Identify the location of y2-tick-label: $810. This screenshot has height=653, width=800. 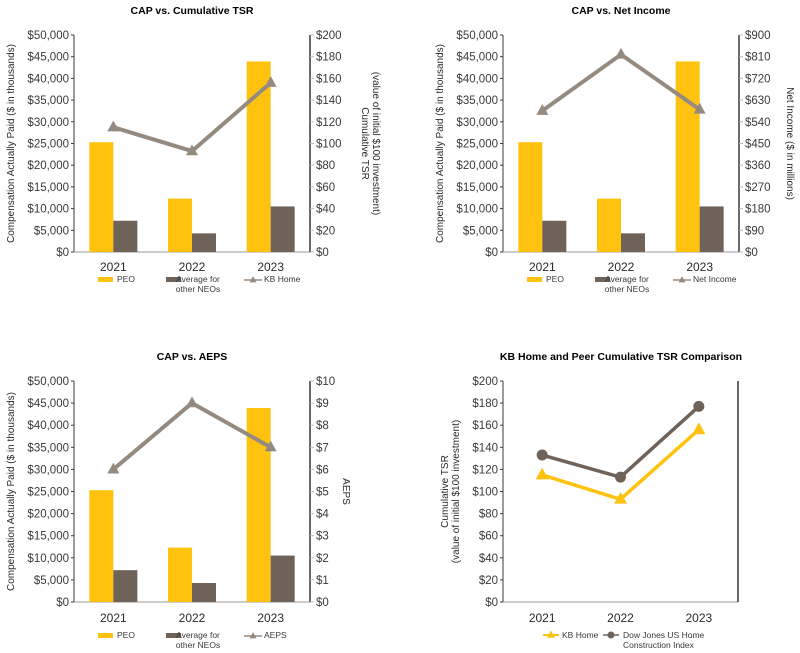
(758, 58).